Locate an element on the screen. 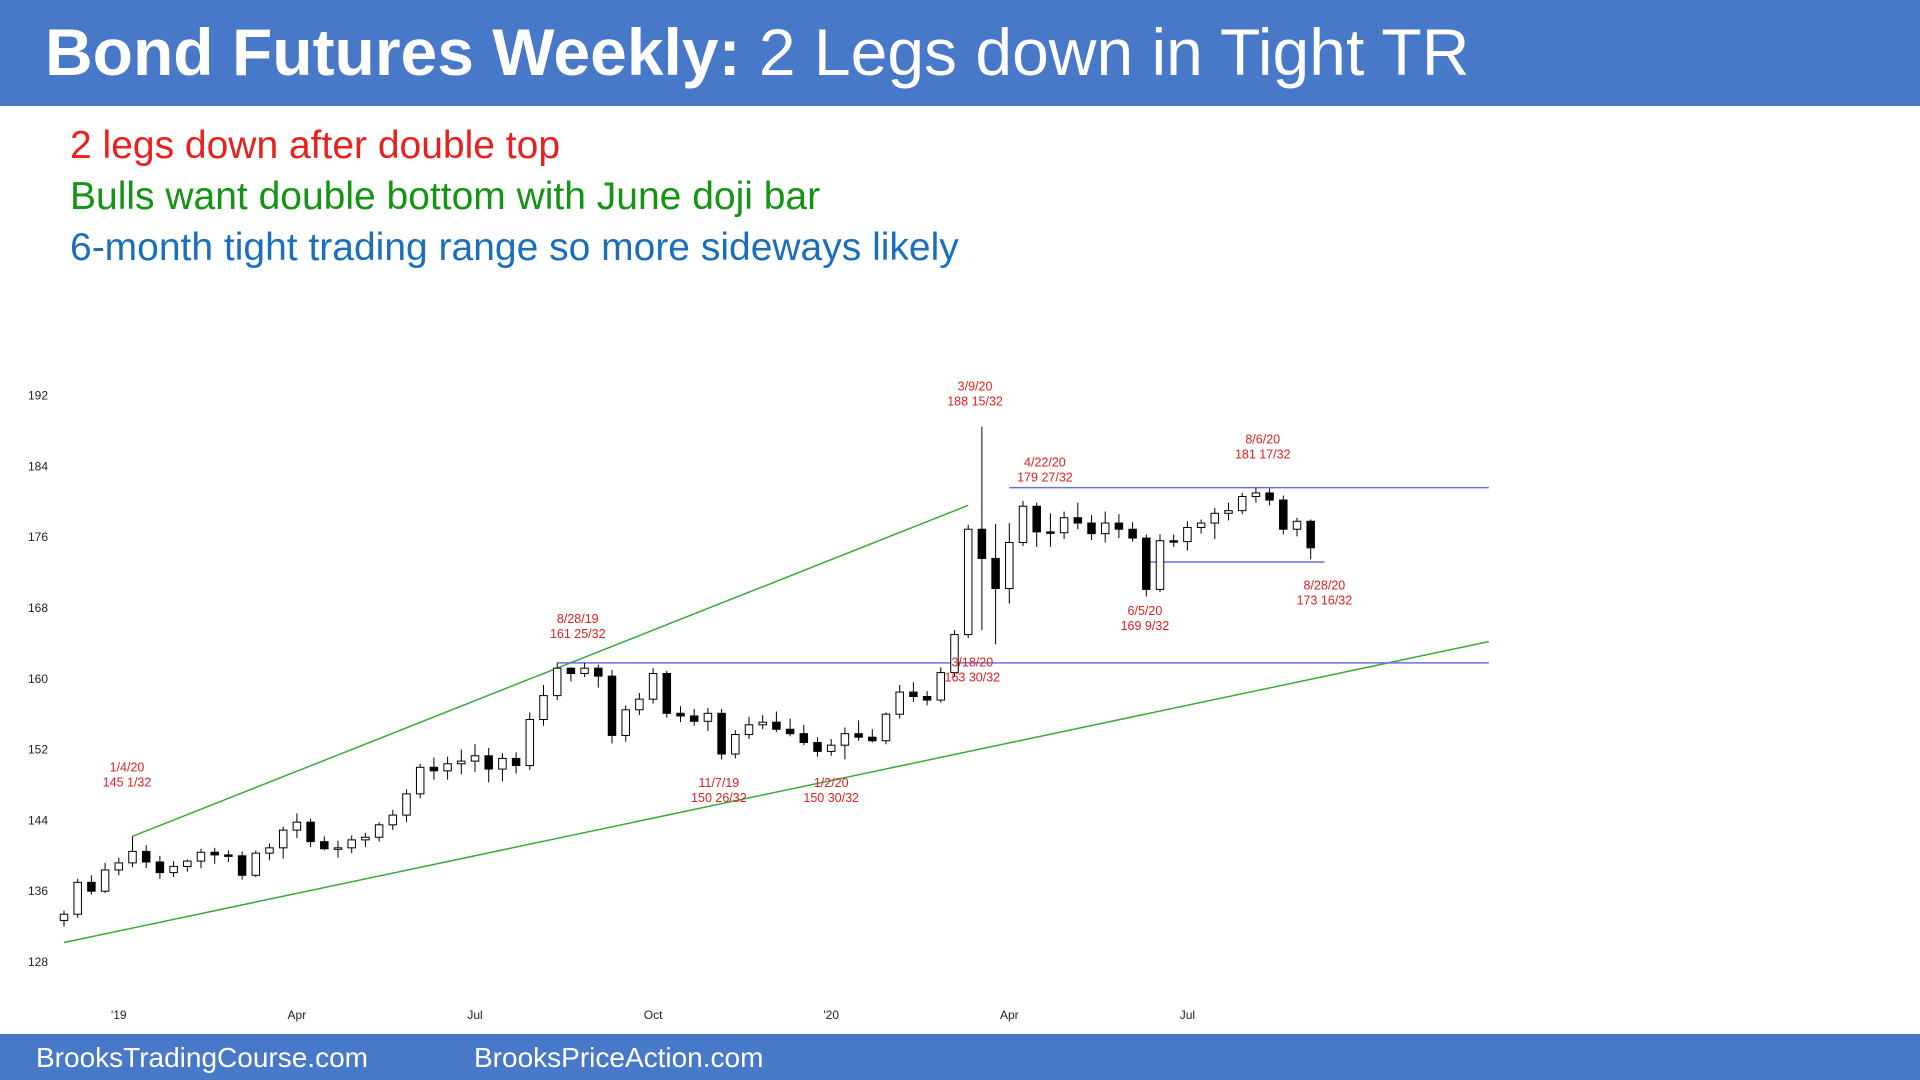  annotation-date: 1/2/20 is located at coordinates (831, 783).